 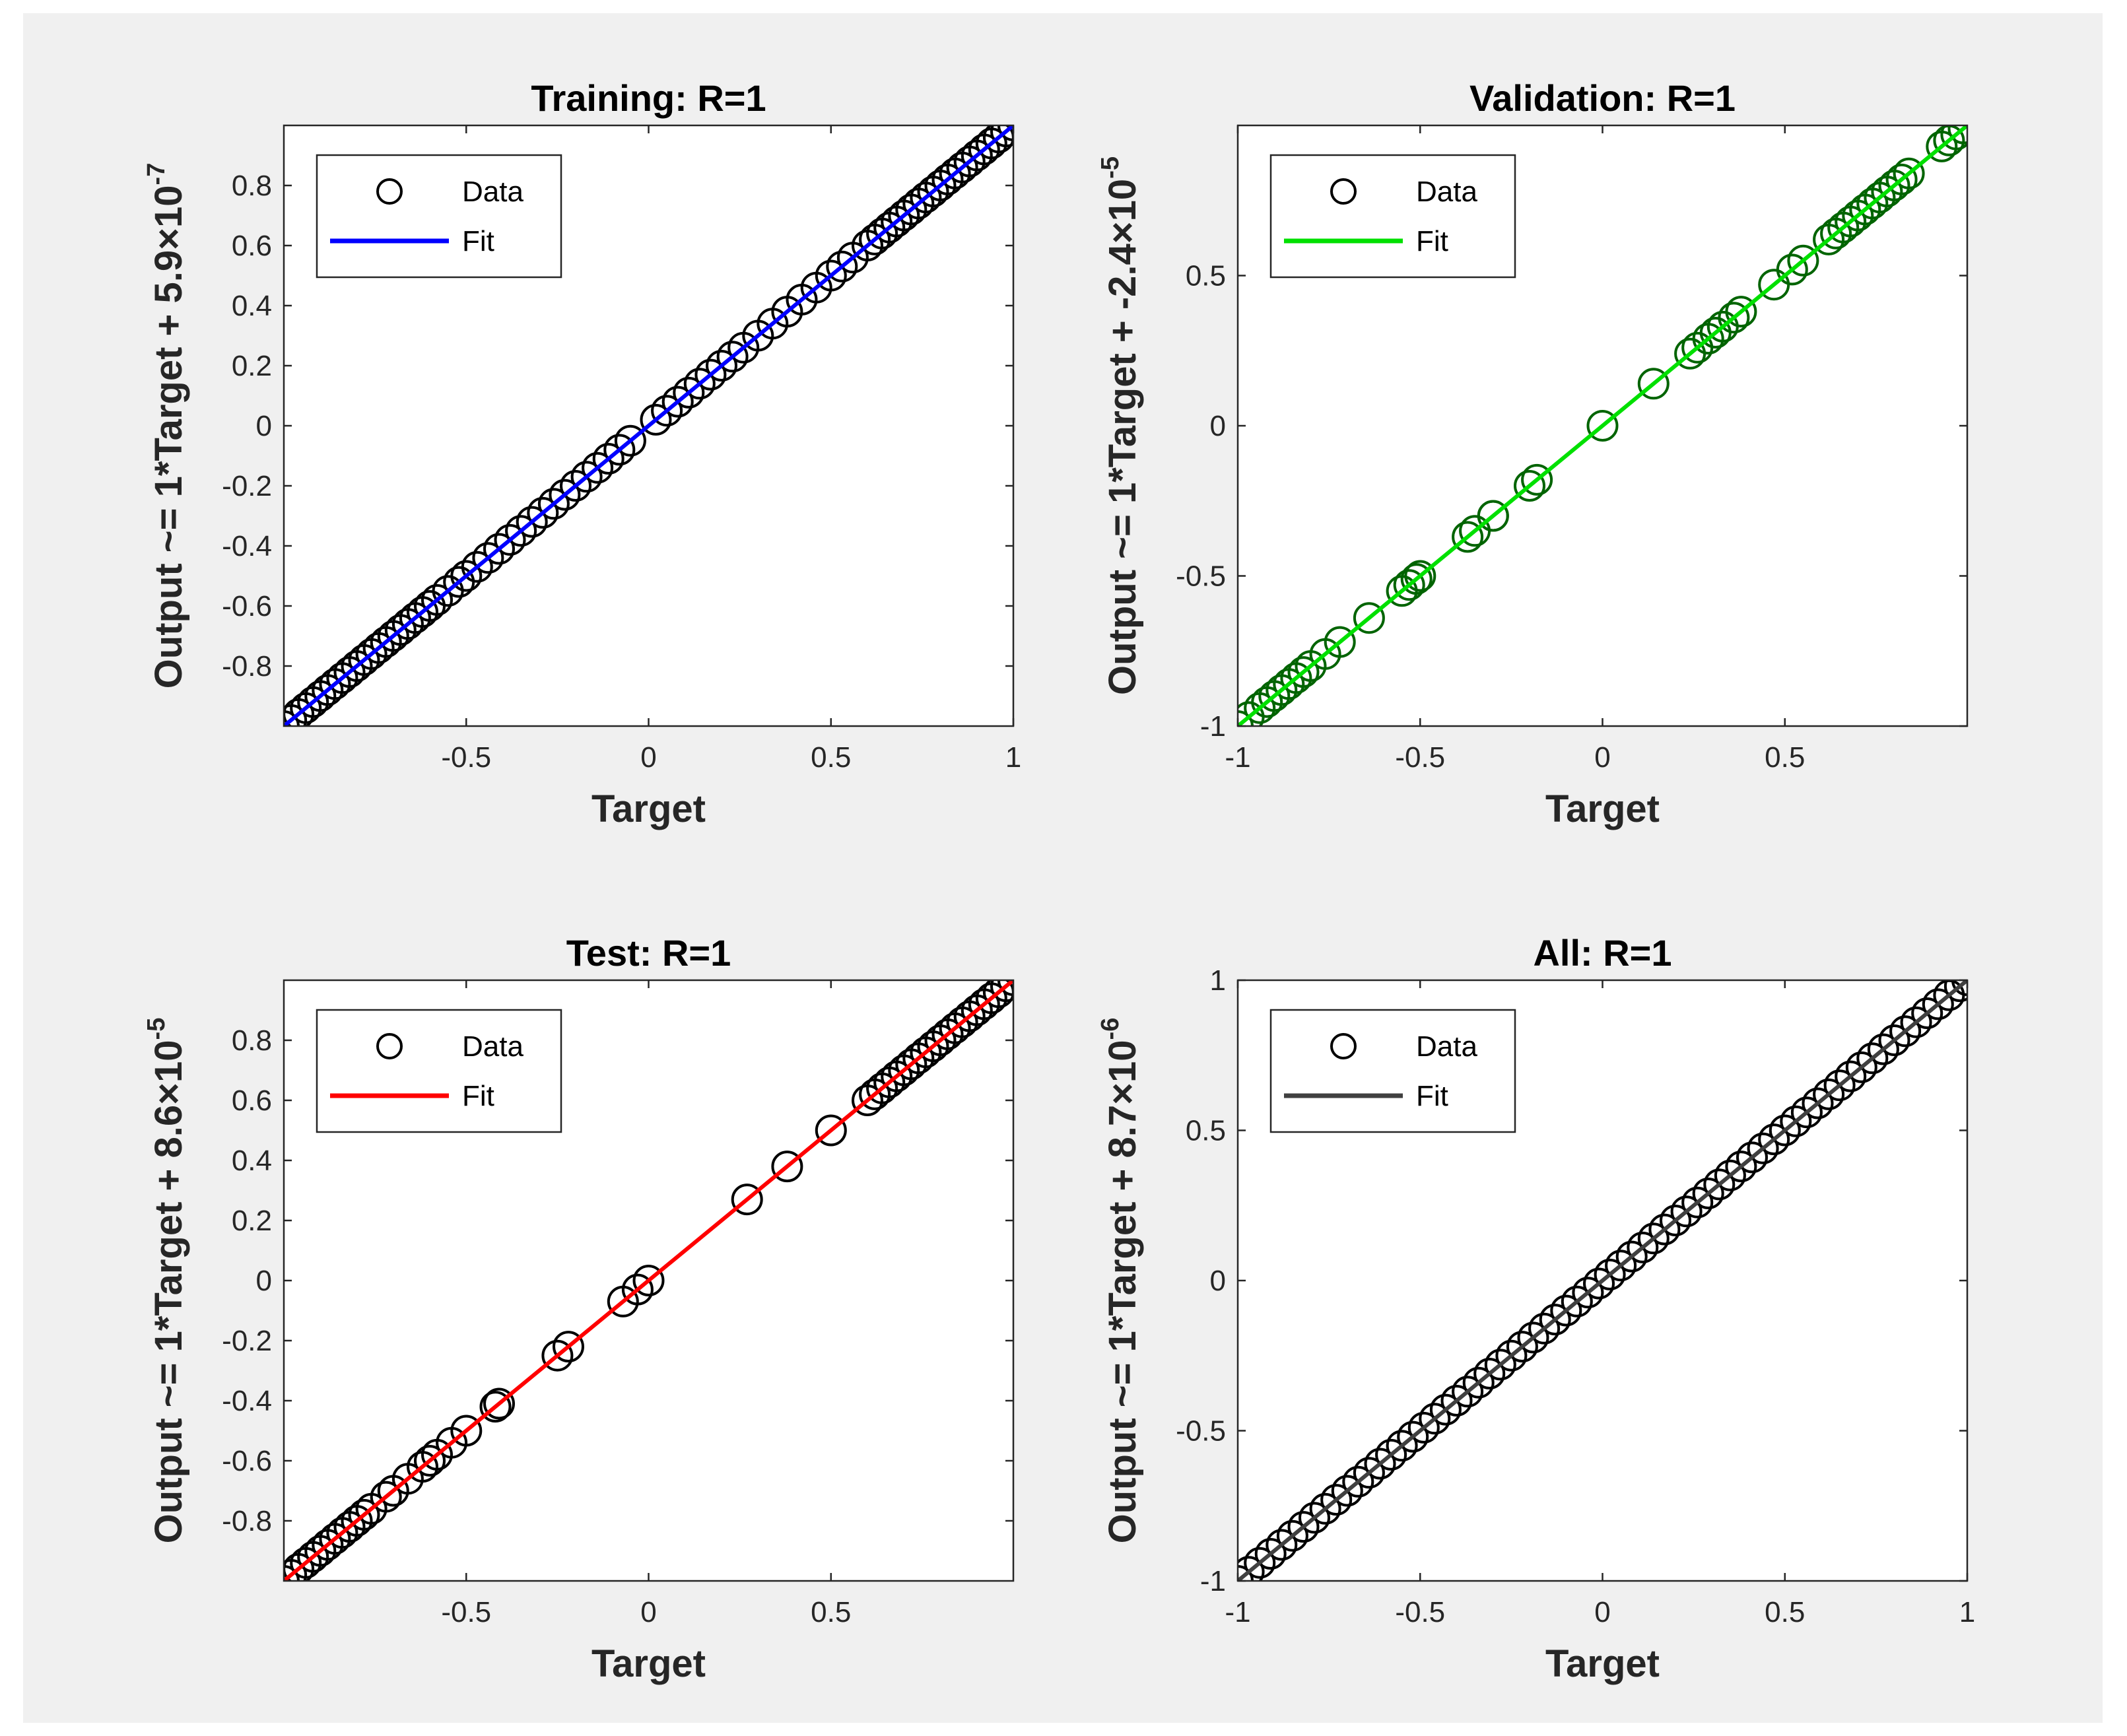 What do you see at coordinates (247, 666) in the screenshot?
I see `y-tick-label: -0.8` at bounding box center [247, 666].